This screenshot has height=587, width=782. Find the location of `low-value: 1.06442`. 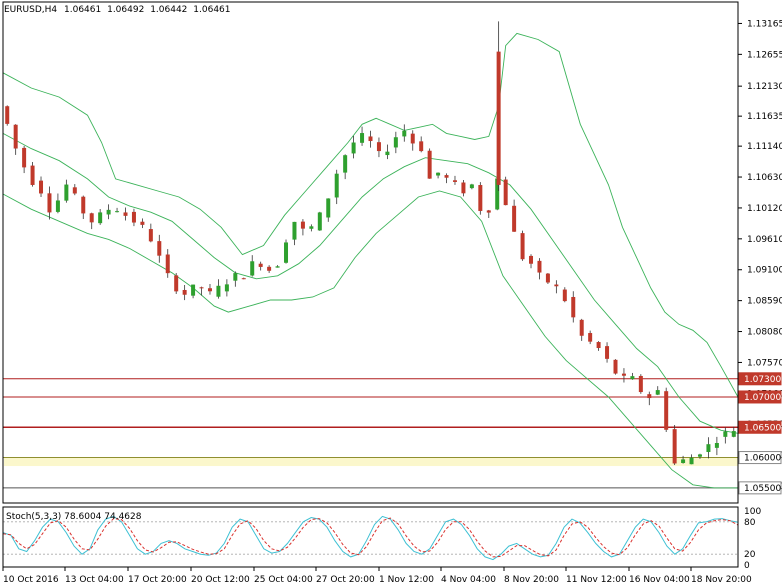

low-value: 1.06442 is located at coordinates (168, 10).